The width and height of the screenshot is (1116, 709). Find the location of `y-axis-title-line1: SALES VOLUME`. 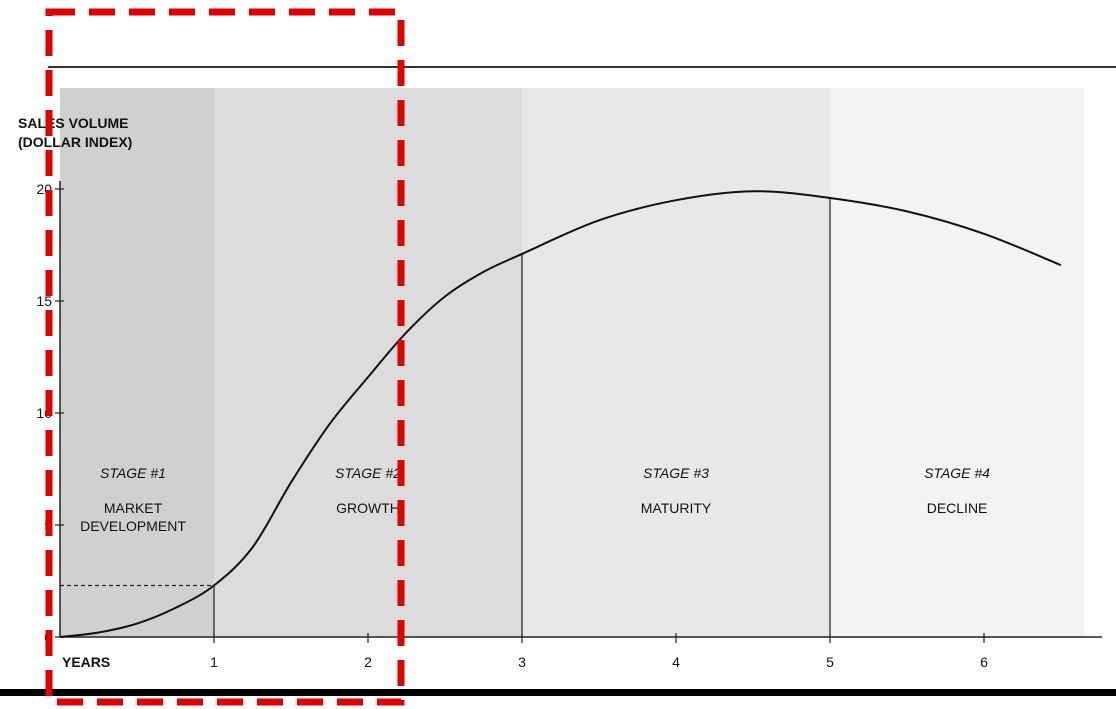

y-axis-title-line1: SALES VOLUME is located at coordinates (73, 123).